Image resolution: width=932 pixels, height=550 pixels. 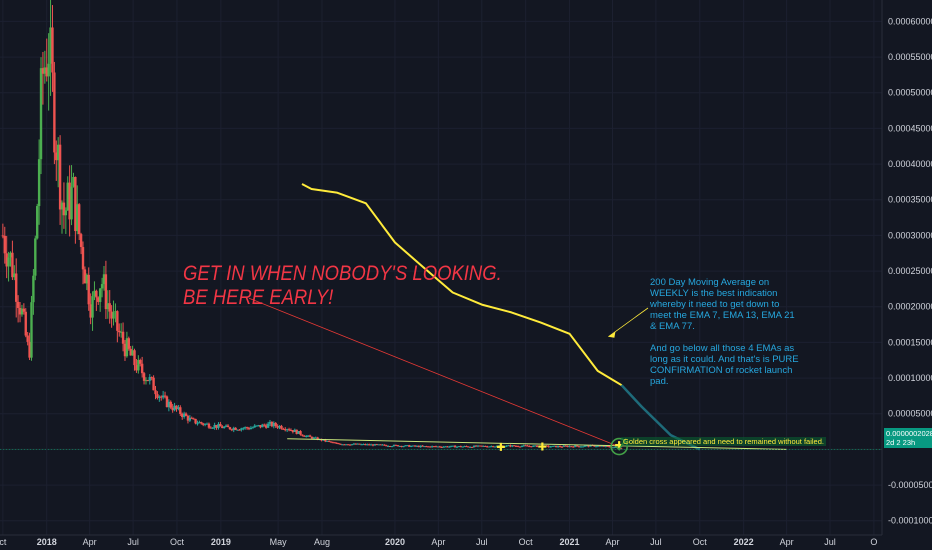 I want to click on y-tick-label-7: 0.00025000, so click(x=910, y=271).